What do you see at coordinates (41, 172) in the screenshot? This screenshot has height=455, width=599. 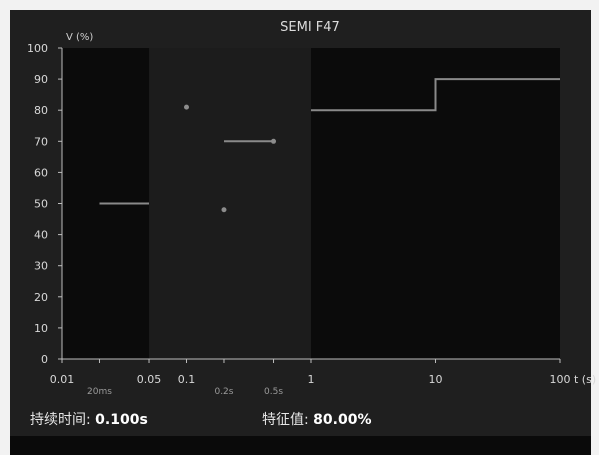 I see `y-tick-label: 60` at bounding box center [41, 172].